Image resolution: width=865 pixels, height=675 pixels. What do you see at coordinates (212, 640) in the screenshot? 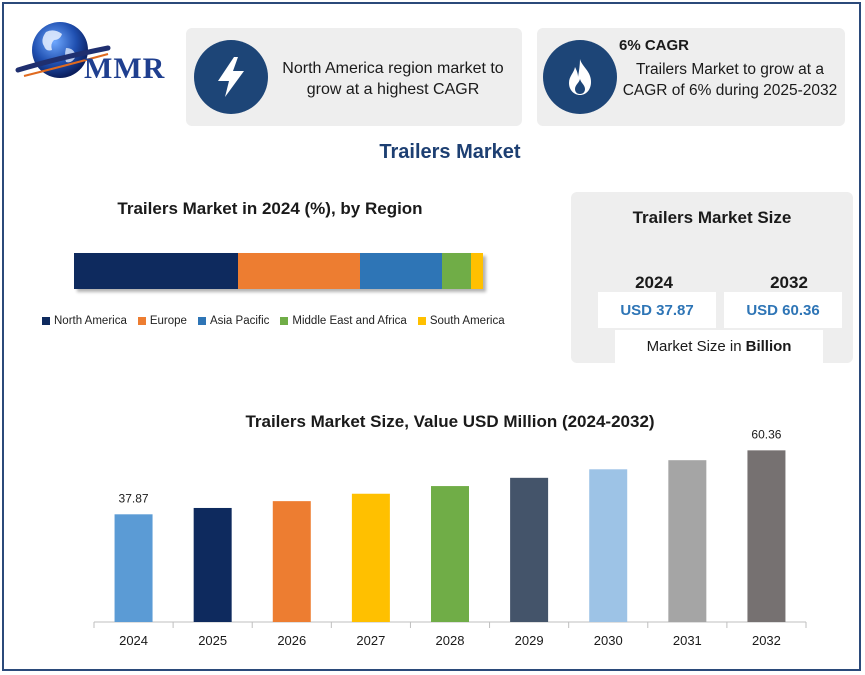
I see `x-tick-label: 2025` at bounding box center [212, 640].